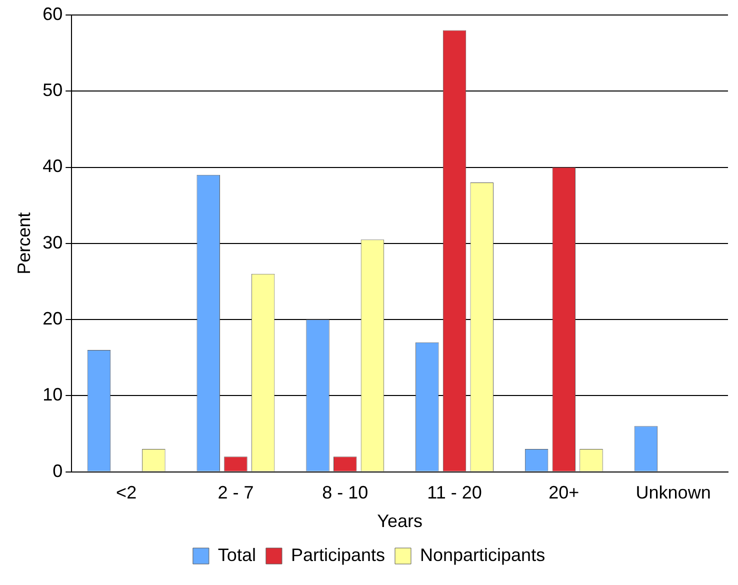 This screenshot has width=738, height=585. Describe the element at coordinates (564, 492) in the screenshot. I see `x-tick-label: 20+` at that location.